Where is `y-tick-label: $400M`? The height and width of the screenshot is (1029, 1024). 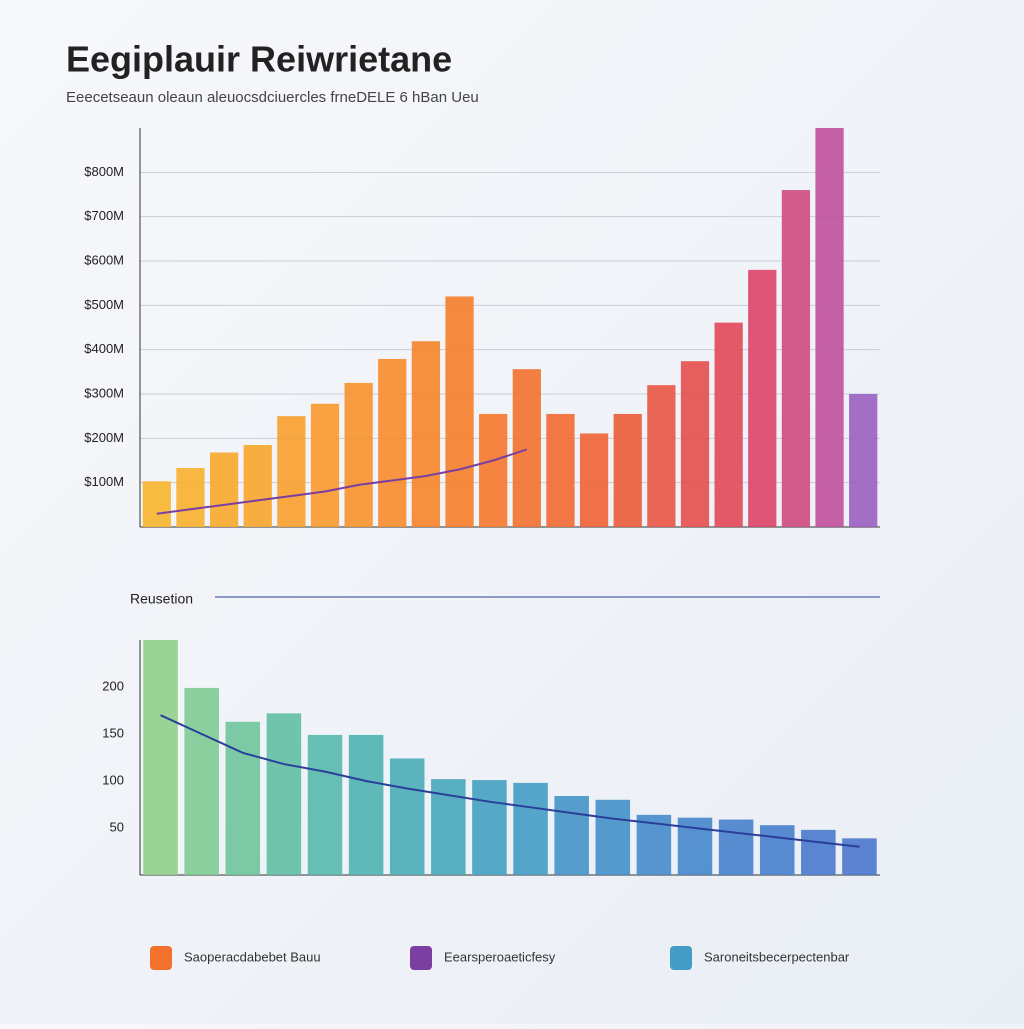
y-tick-label: $400M is located at coordinates (104, 348).